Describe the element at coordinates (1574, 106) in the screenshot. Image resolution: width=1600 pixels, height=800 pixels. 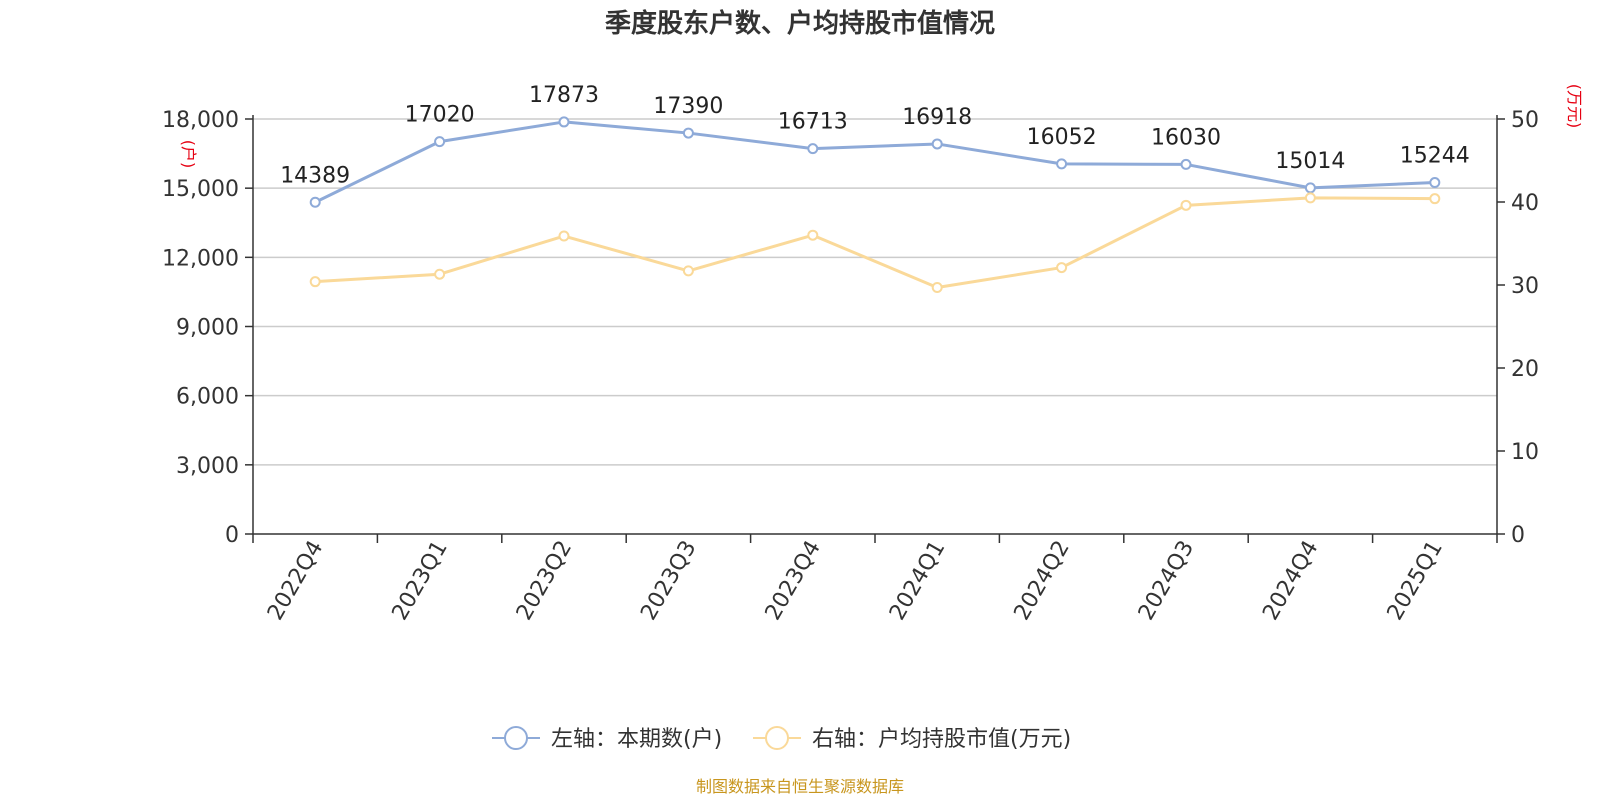
I see `right-axis-unit: (万元)` at that location.